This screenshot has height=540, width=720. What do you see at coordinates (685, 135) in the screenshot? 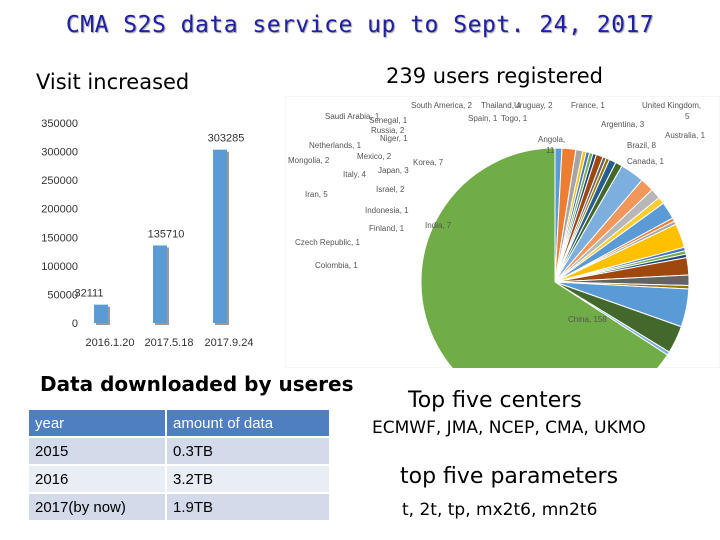
I see `pie-label: Australia, 1` at bounding box center [685, 135].